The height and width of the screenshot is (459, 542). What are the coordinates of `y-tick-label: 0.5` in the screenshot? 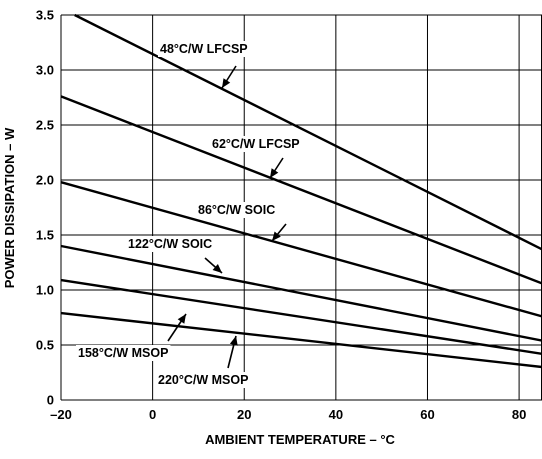 It's located at (45, 345).